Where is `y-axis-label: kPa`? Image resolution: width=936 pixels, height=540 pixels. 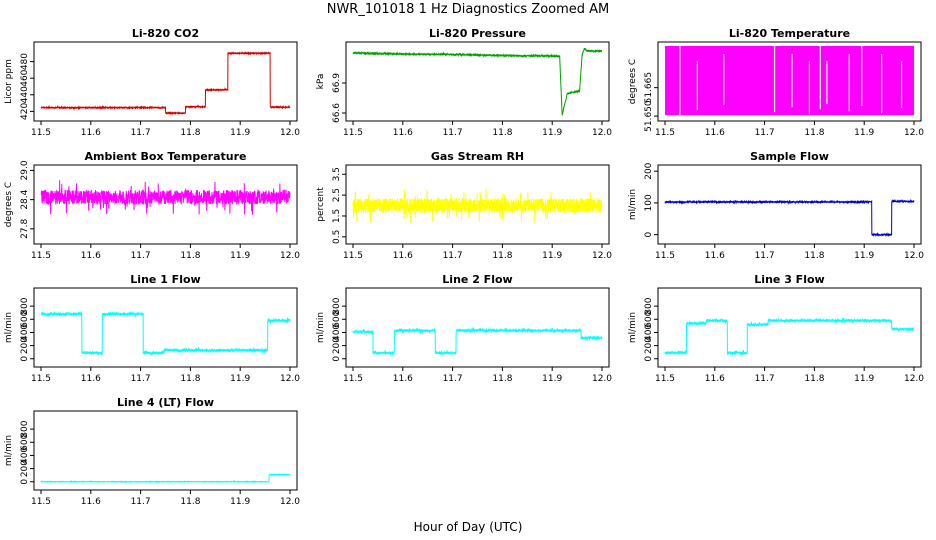
y-axis-label: kPa is located at coordinates (321, 82).